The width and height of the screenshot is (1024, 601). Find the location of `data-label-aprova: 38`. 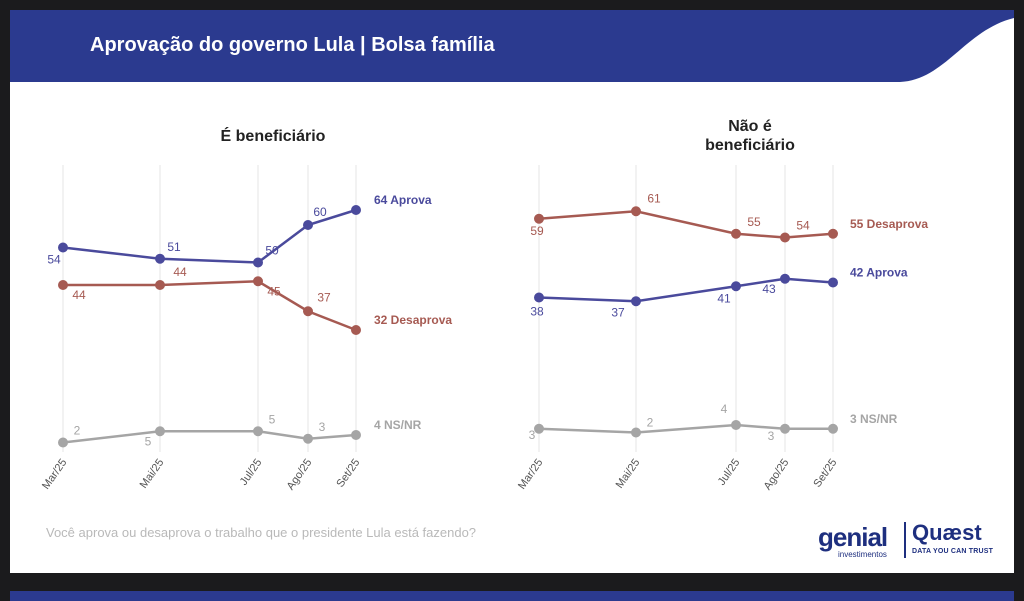

data-label-aprova: 38 is located at coordinates (537, 312).